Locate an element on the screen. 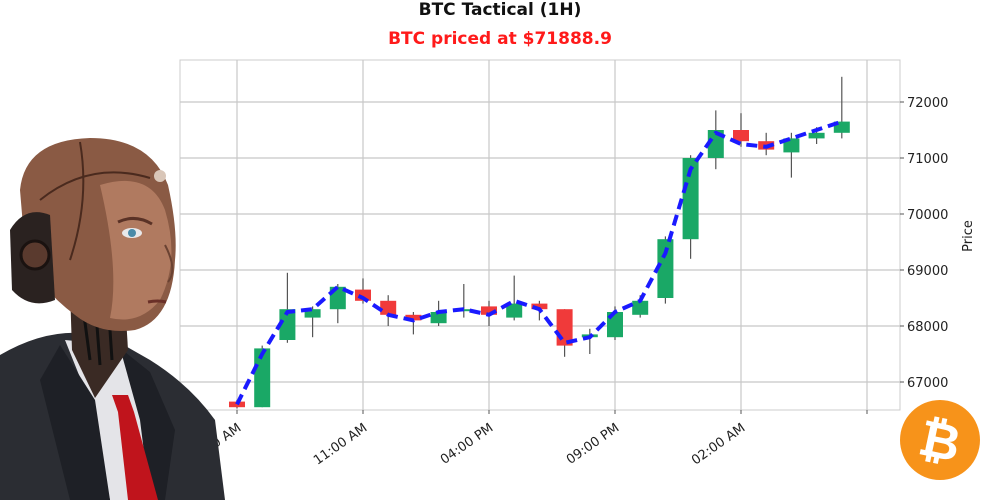  chart-subtitle: BTC priced at $71888.9 is located at coordinates (500, 39).